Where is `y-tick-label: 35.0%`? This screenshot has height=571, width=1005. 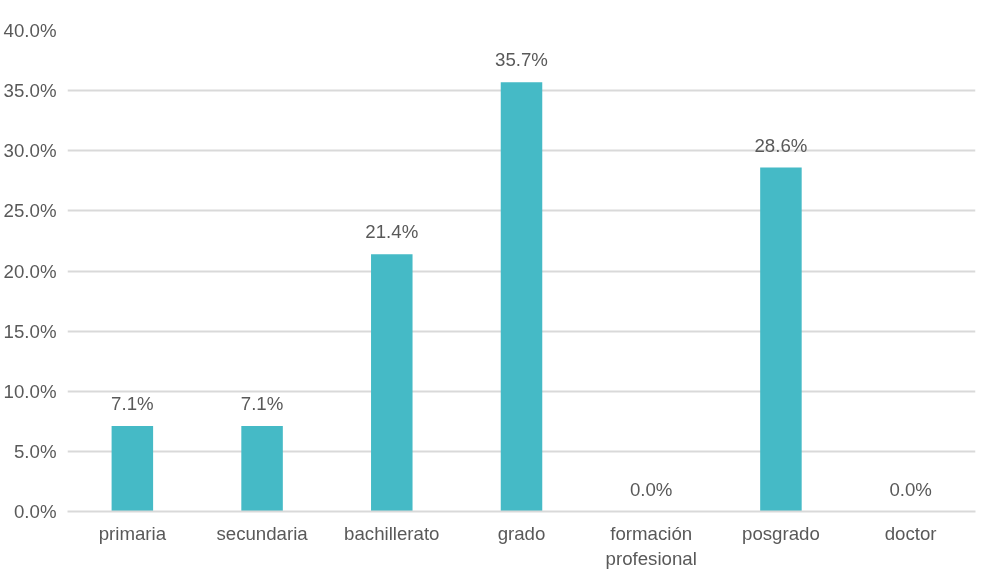
y-tick-label: 35.0% is located at coordinates (30, 91).